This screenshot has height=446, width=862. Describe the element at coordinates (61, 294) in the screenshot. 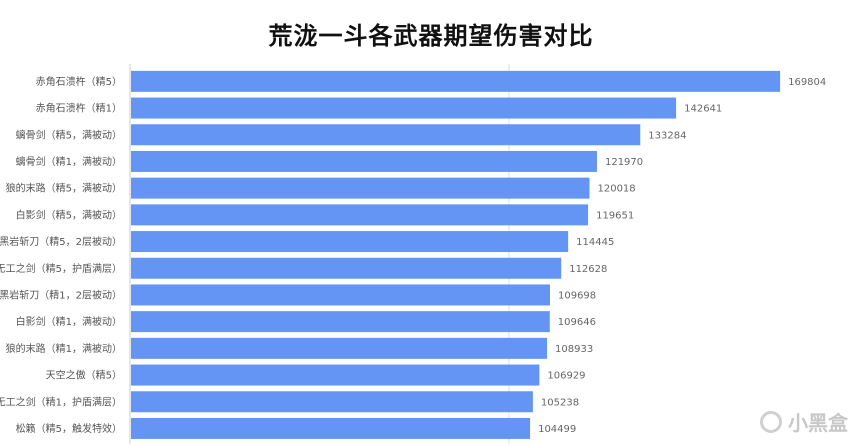

I see `category-label: 黑岩斩刀（精1，2层被动）` at that location.